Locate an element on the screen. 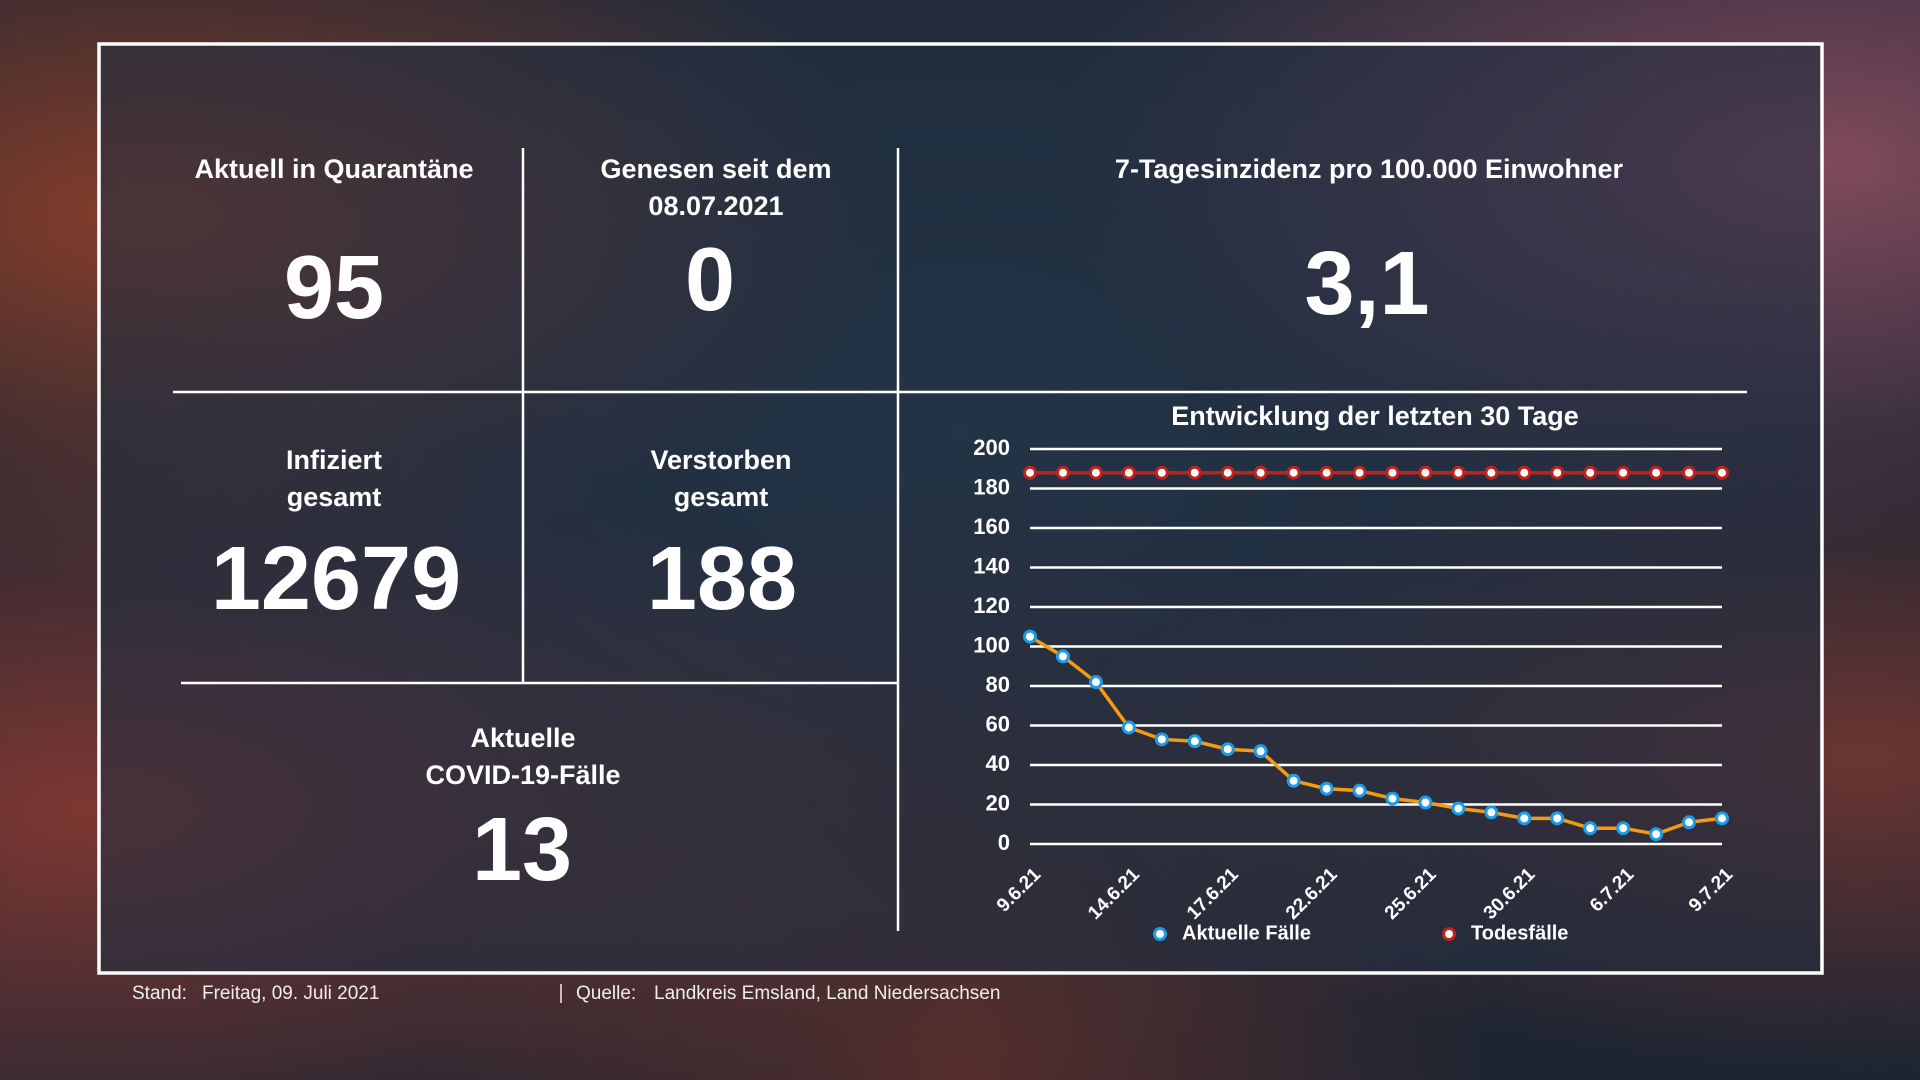  stat-value: 12679 is located at coordinates (336, 579).